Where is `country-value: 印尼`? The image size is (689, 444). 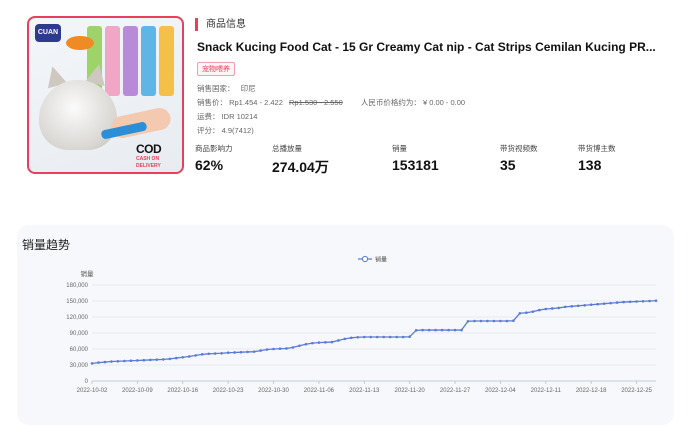
country-value: 印尼 is located at coordinates (248, 88).